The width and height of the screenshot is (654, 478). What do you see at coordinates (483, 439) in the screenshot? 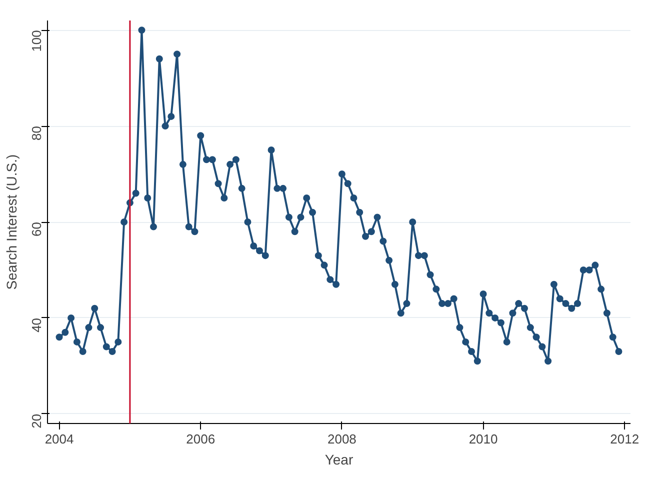
I see `x-tick-label: 2010` at bounding box center [483, 439].